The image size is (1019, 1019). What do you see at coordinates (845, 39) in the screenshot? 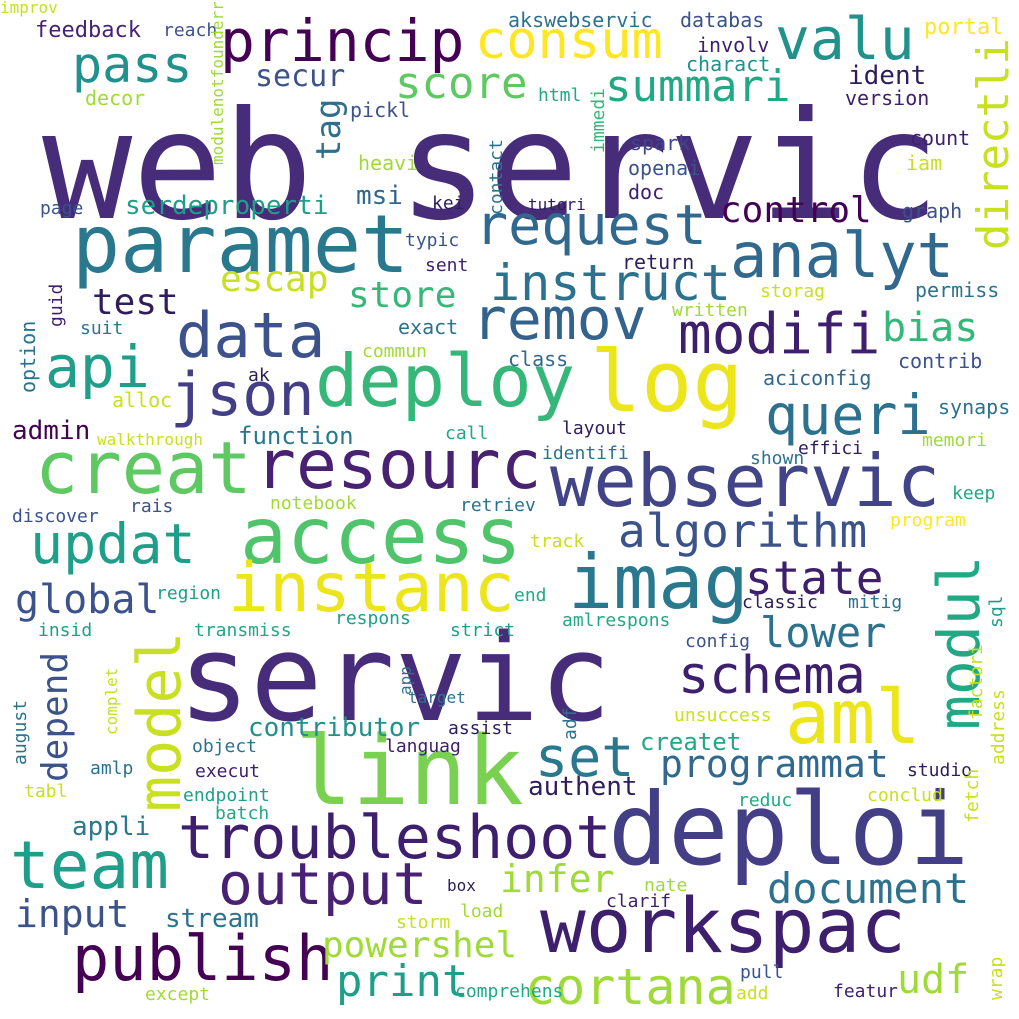
I see `cloud-word: valu` at bounding box center [845, 39].